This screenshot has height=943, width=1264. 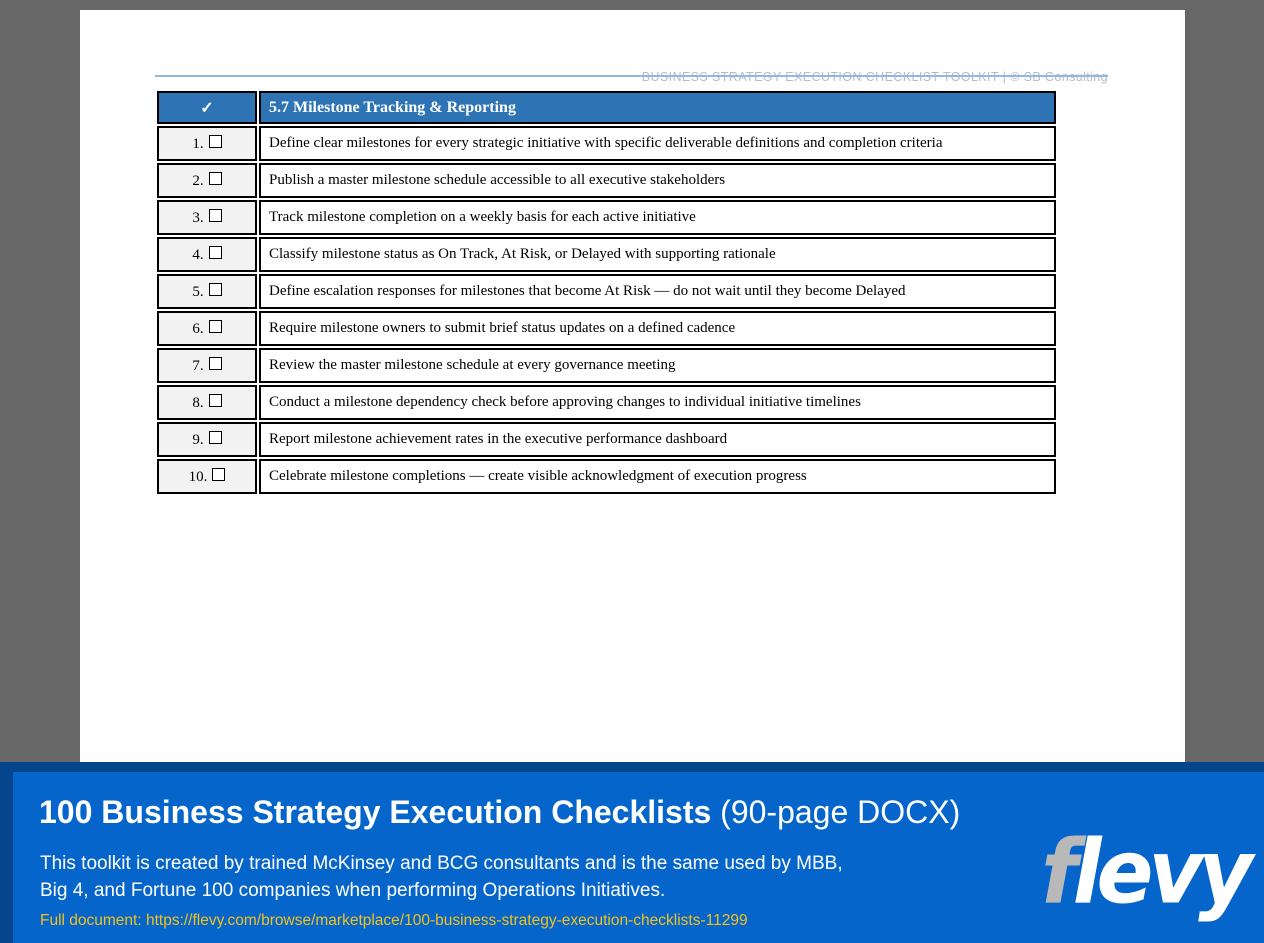 What do you see at coordinates (198, 217) in the screenshot?
I see `row-number: 3.` at bounding box center [198, 217].